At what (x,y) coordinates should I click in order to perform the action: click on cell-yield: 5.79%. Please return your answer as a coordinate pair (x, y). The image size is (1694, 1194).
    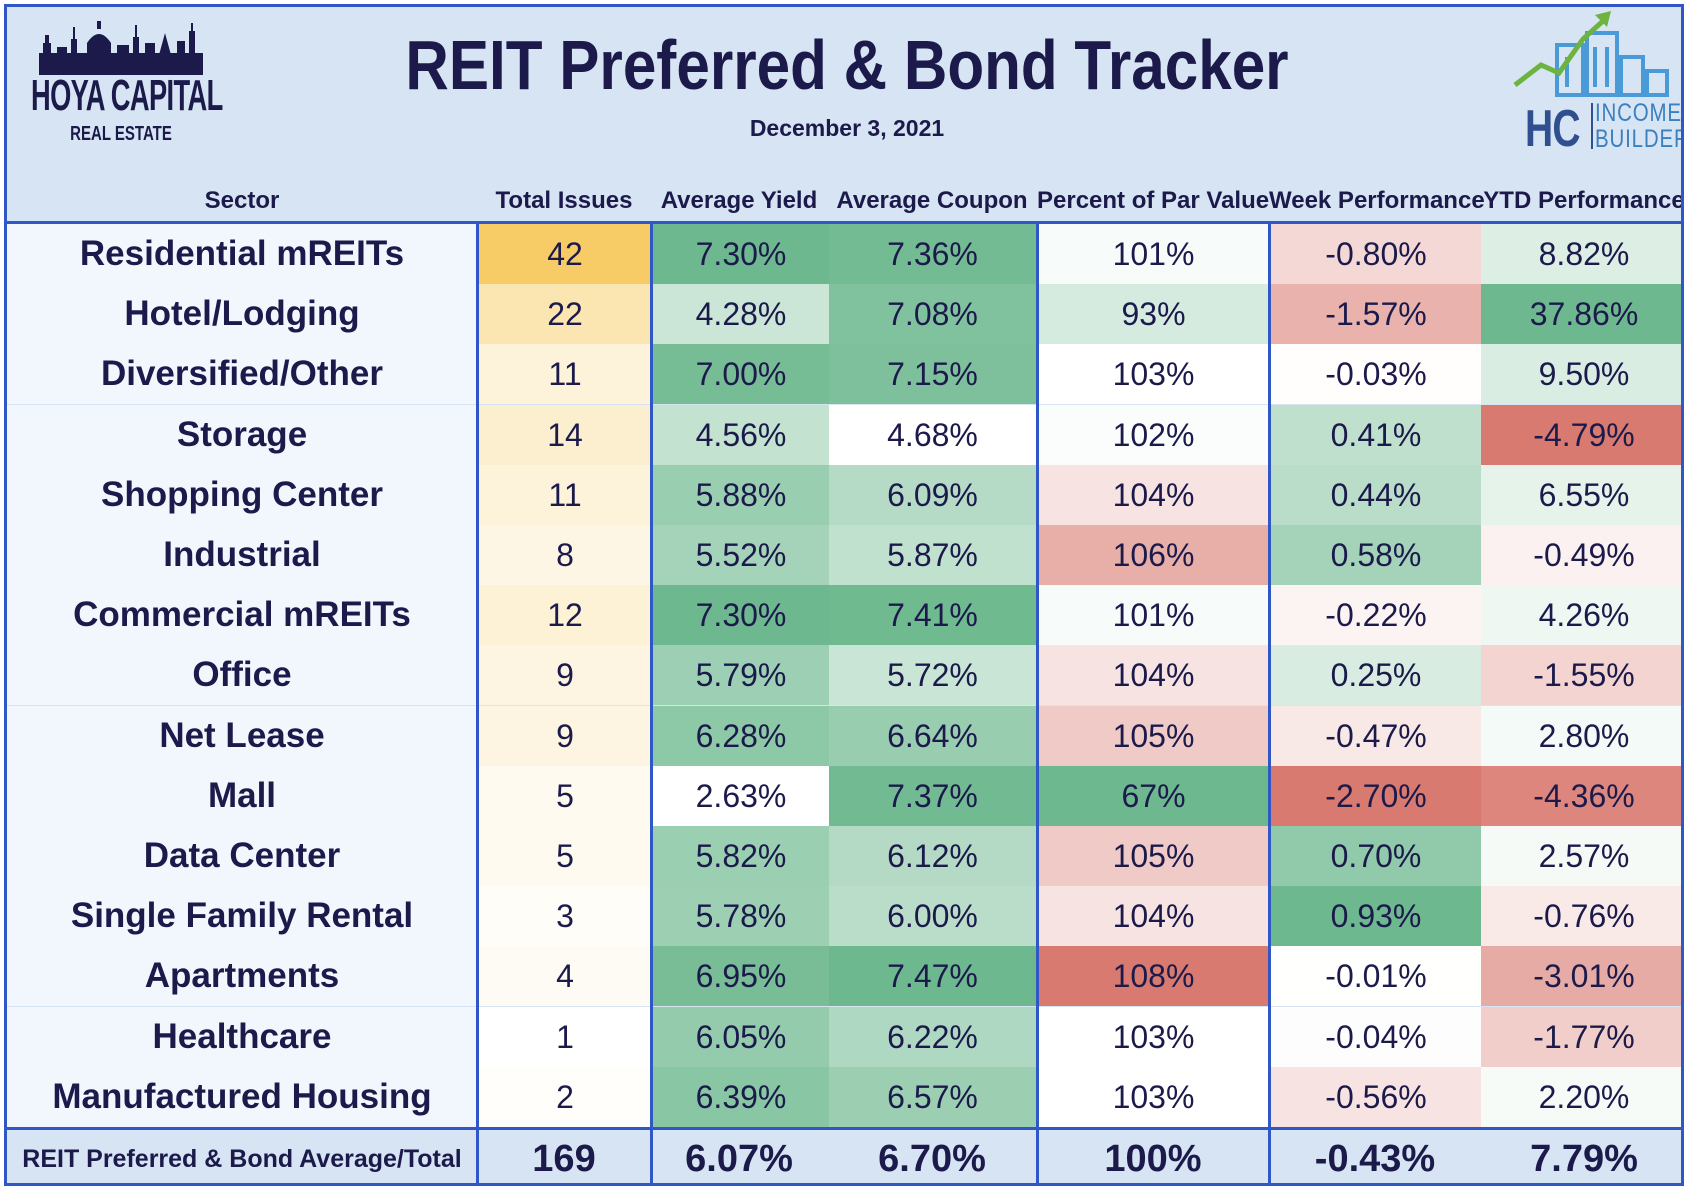
    Looking at the image, I should click on (741, 675).